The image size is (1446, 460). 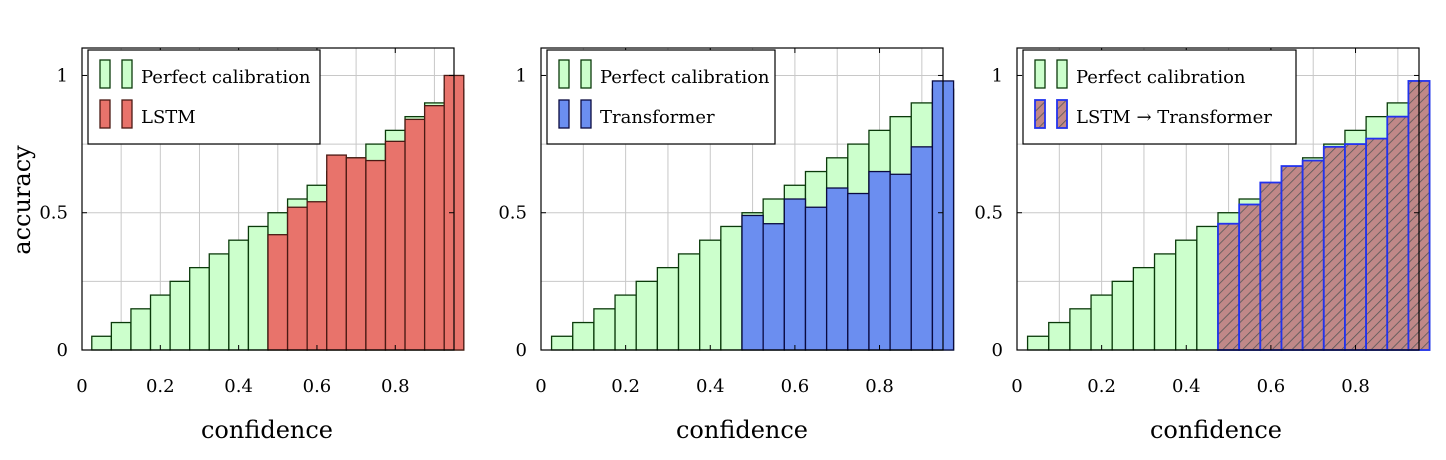 What do you see at coordinates (22, 200) in the screenshot?
I see `y-axis-label: accuracy` at bounding box center [22, 200].